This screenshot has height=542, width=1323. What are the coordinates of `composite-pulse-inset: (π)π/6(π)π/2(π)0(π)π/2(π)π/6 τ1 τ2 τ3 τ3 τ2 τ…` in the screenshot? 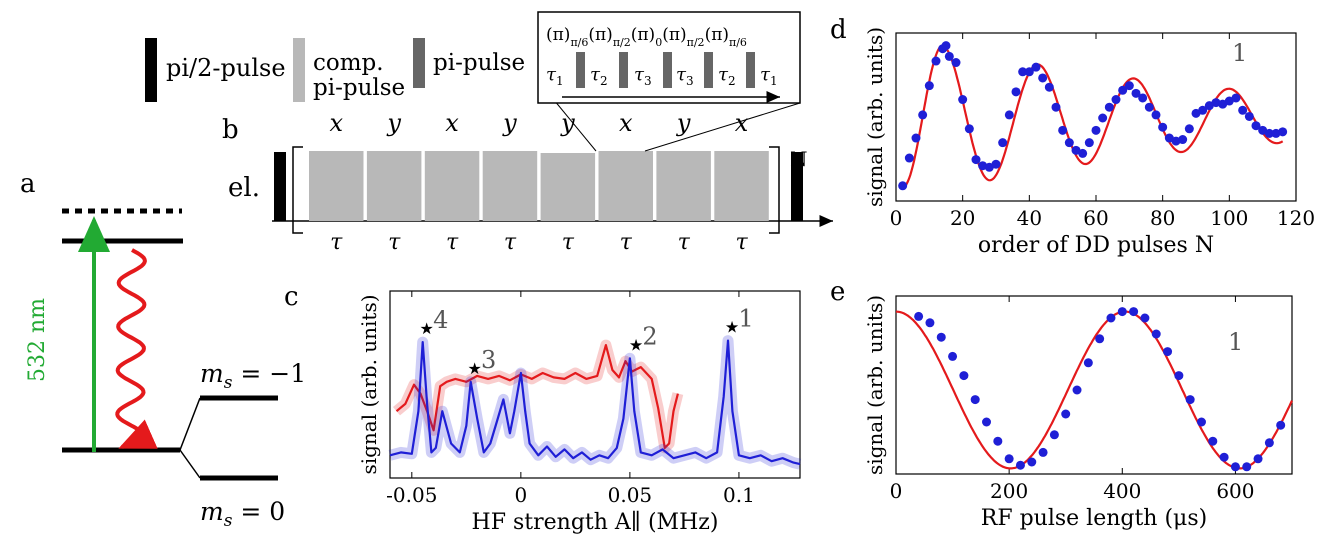 It's located at (669, 57).